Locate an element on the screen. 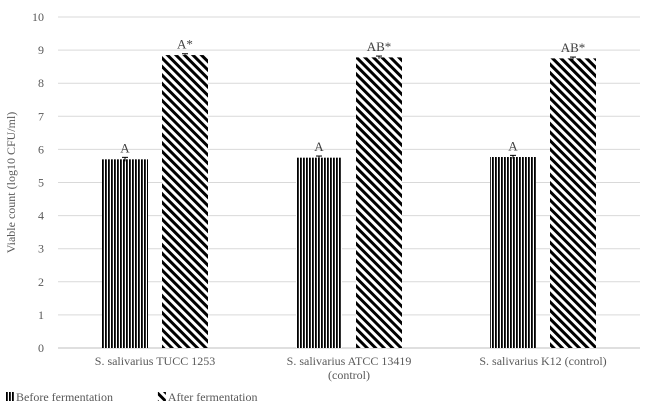  legend-label: Before fermentation is located at coordinates (64, 397).